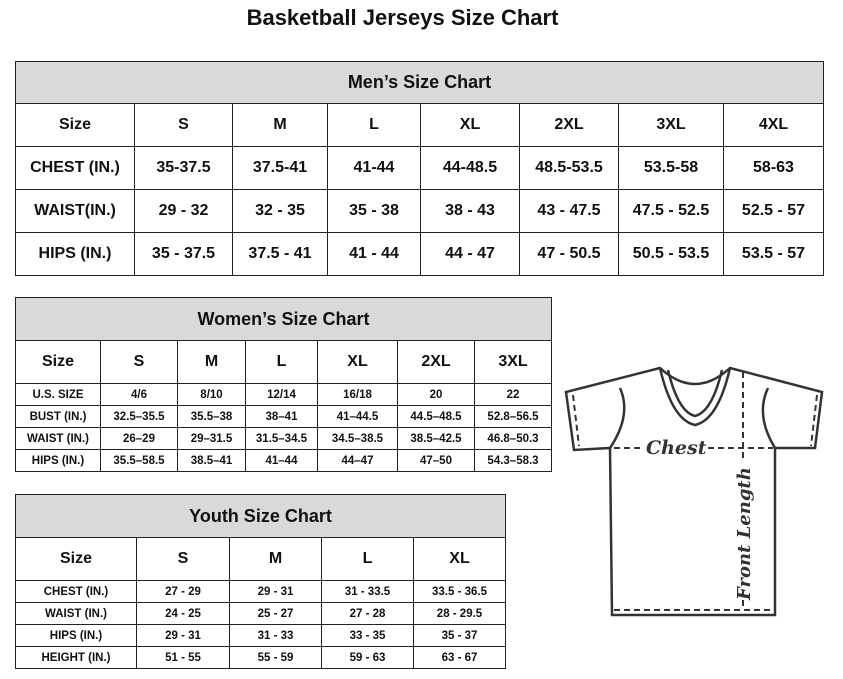 The image size is (843, 679). What do you see at coordinates (280, 211) in the screenshot?
I see `table-cell: 32 - 35` at bounding box center [280, 211].